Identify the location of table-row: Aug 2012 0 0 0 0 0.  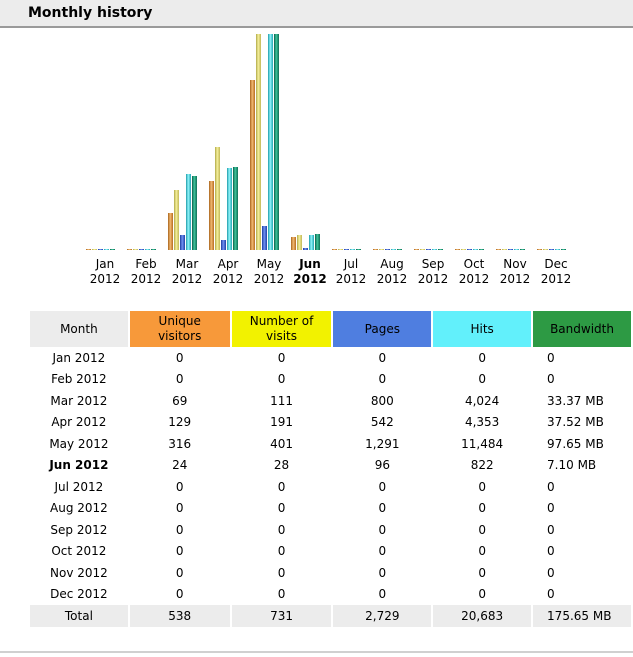
(330, 509).